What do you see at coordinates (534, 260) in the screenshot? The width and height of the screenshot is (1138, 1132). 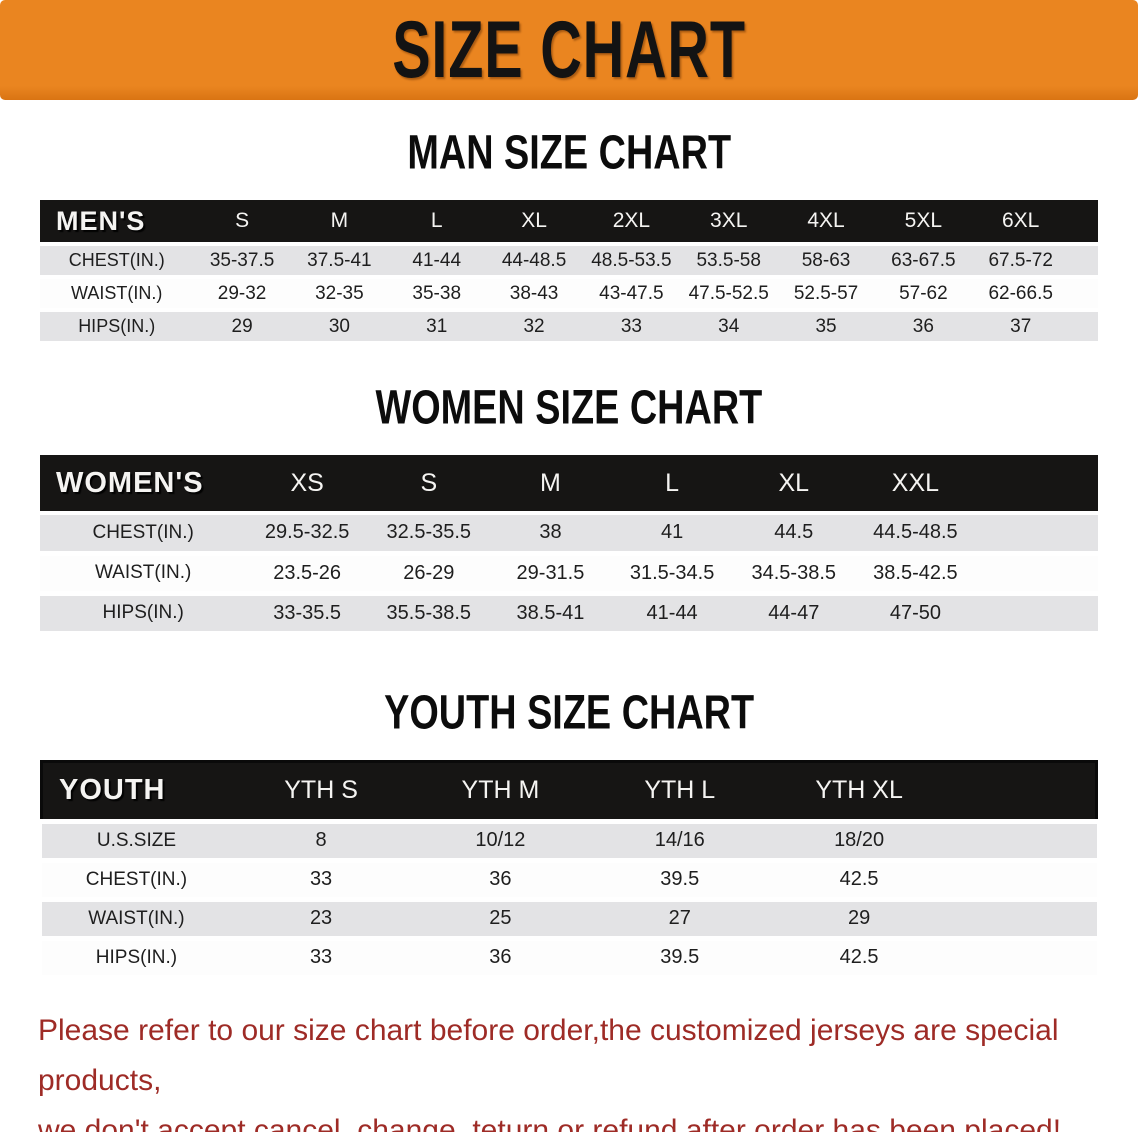 I see `measurement-value: 44-48.5` at bounding box center [534, 260].